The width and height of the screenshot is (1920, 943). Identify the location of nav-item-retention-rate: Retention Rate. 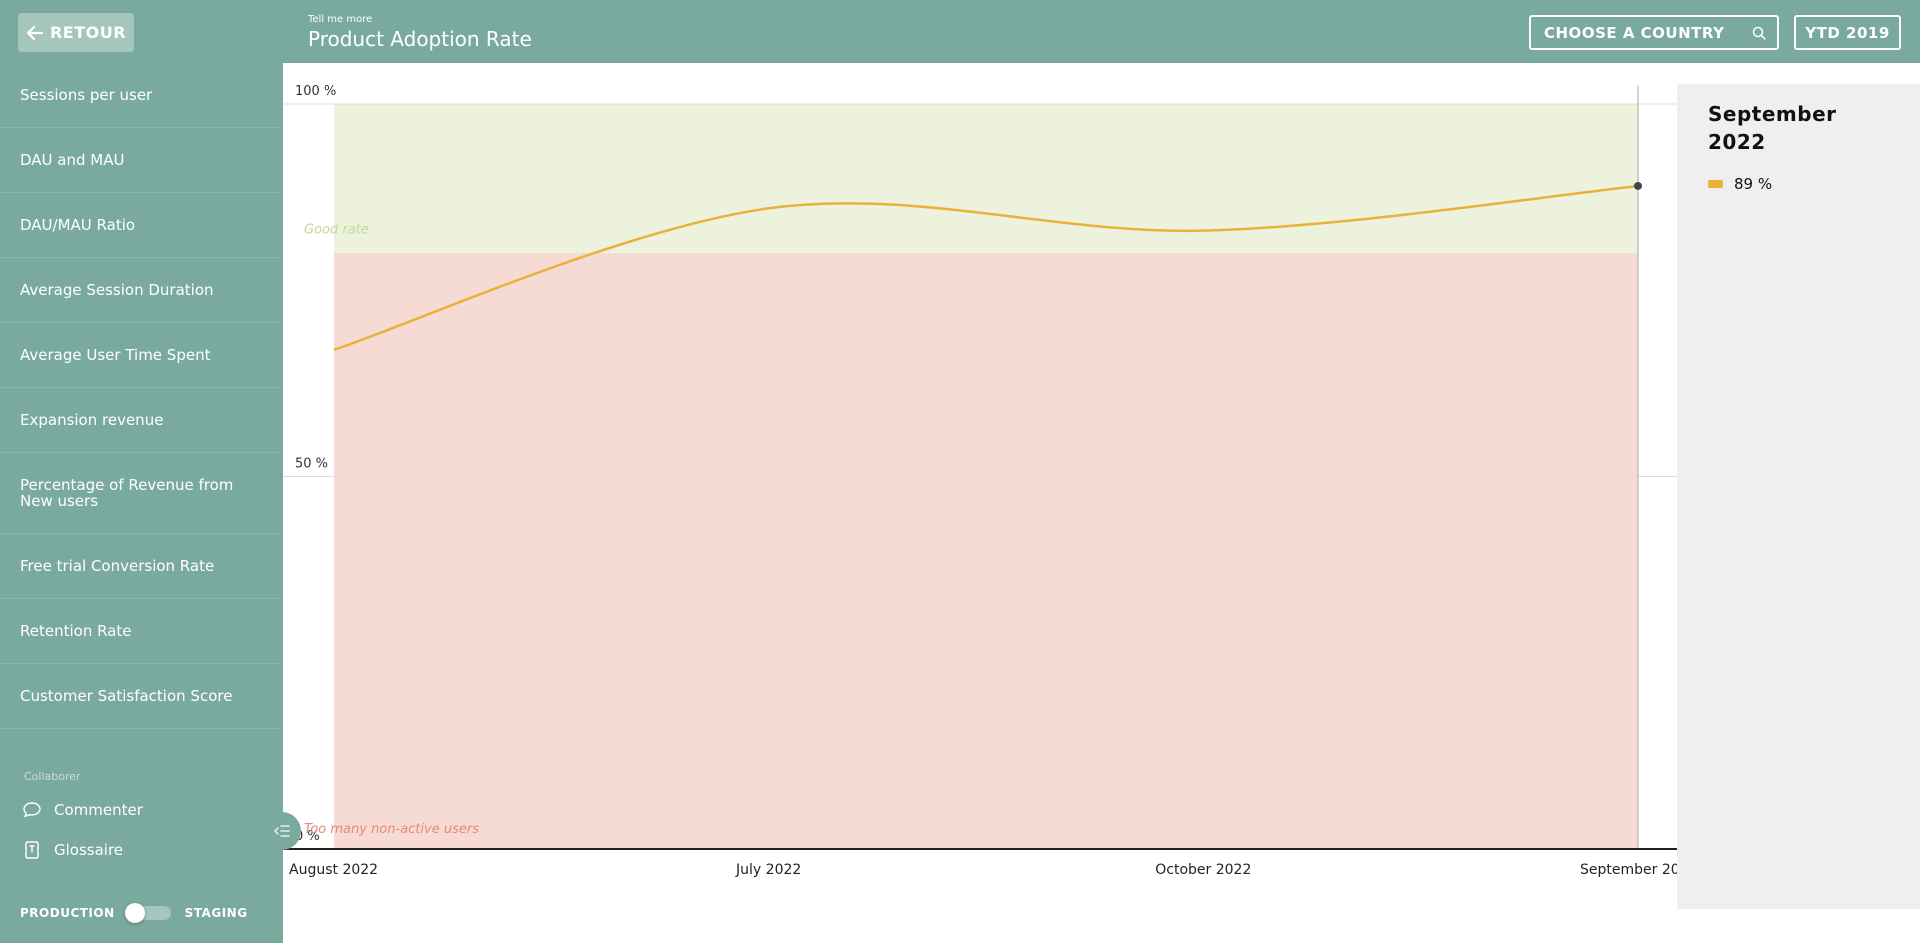
(141, 631).